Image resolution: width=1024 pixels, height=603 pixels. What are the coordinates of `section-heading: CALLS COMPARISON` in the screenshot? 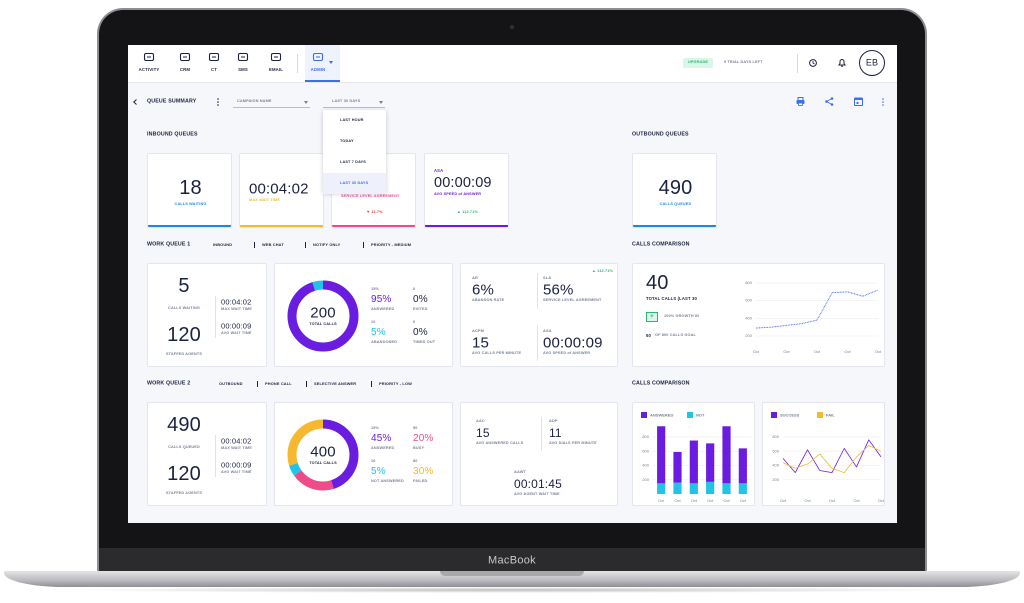 It's located at (661, 383).